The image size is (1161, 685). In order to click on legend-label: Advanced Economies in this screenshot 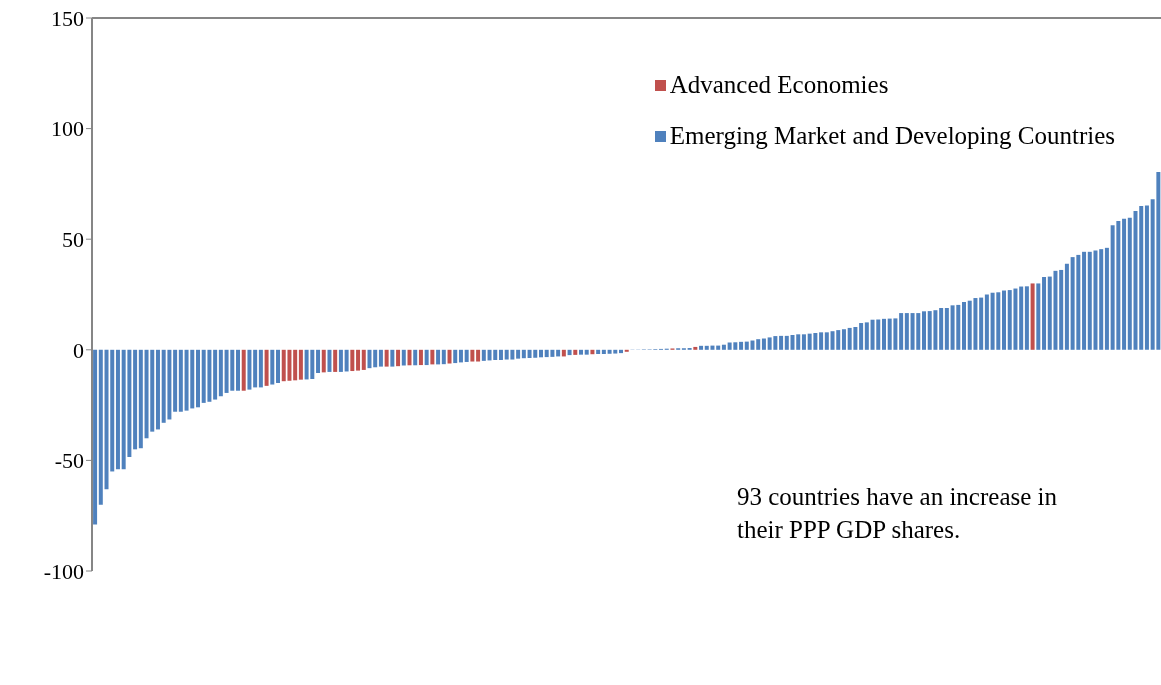, I will do `click(779, 85)`.